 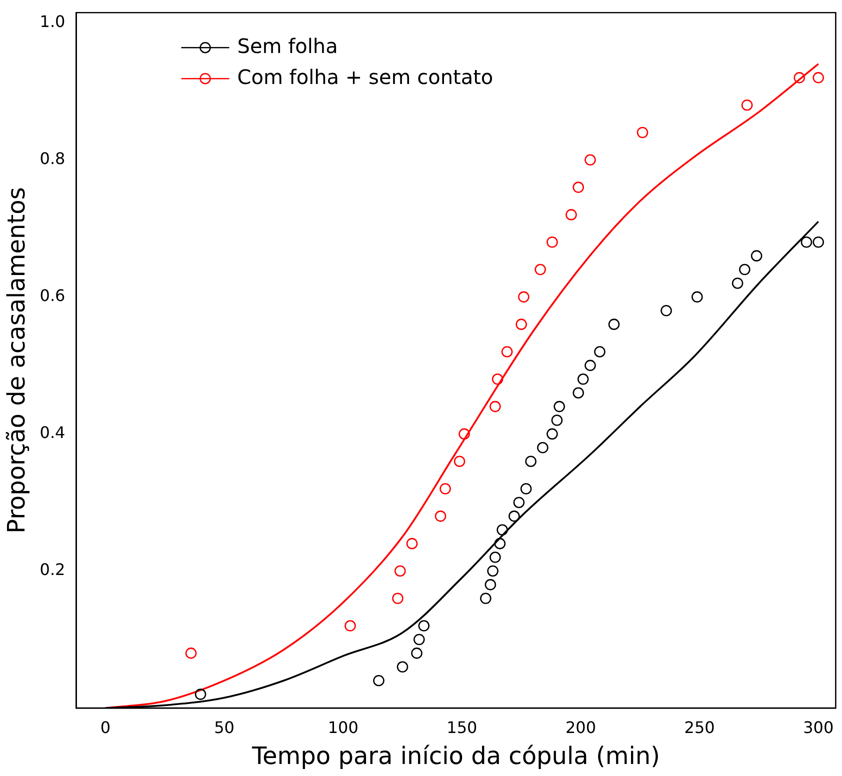 What do you see at coordinates (462, 727) in the screenshot?
I see `x-tick-label: 150` at bounding box center [462, 727].